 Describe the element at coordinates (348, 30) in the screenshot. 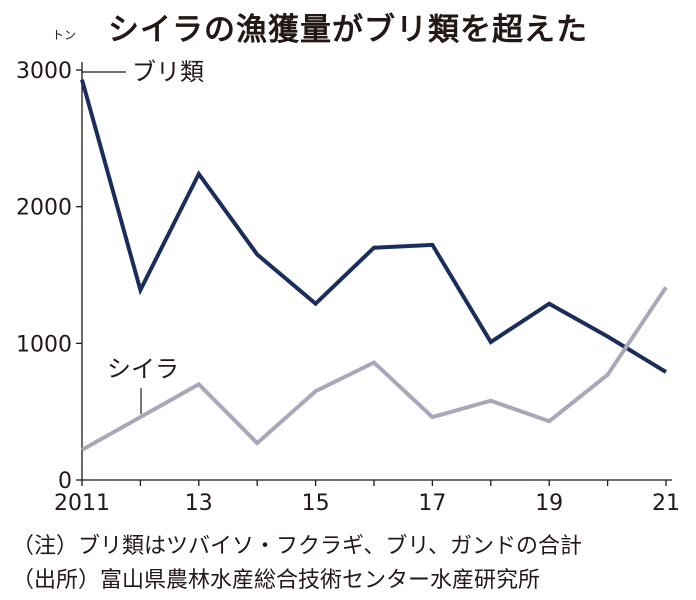

I see `chart-title: シイラの漁獲量がブリ類を超えた` at that location.